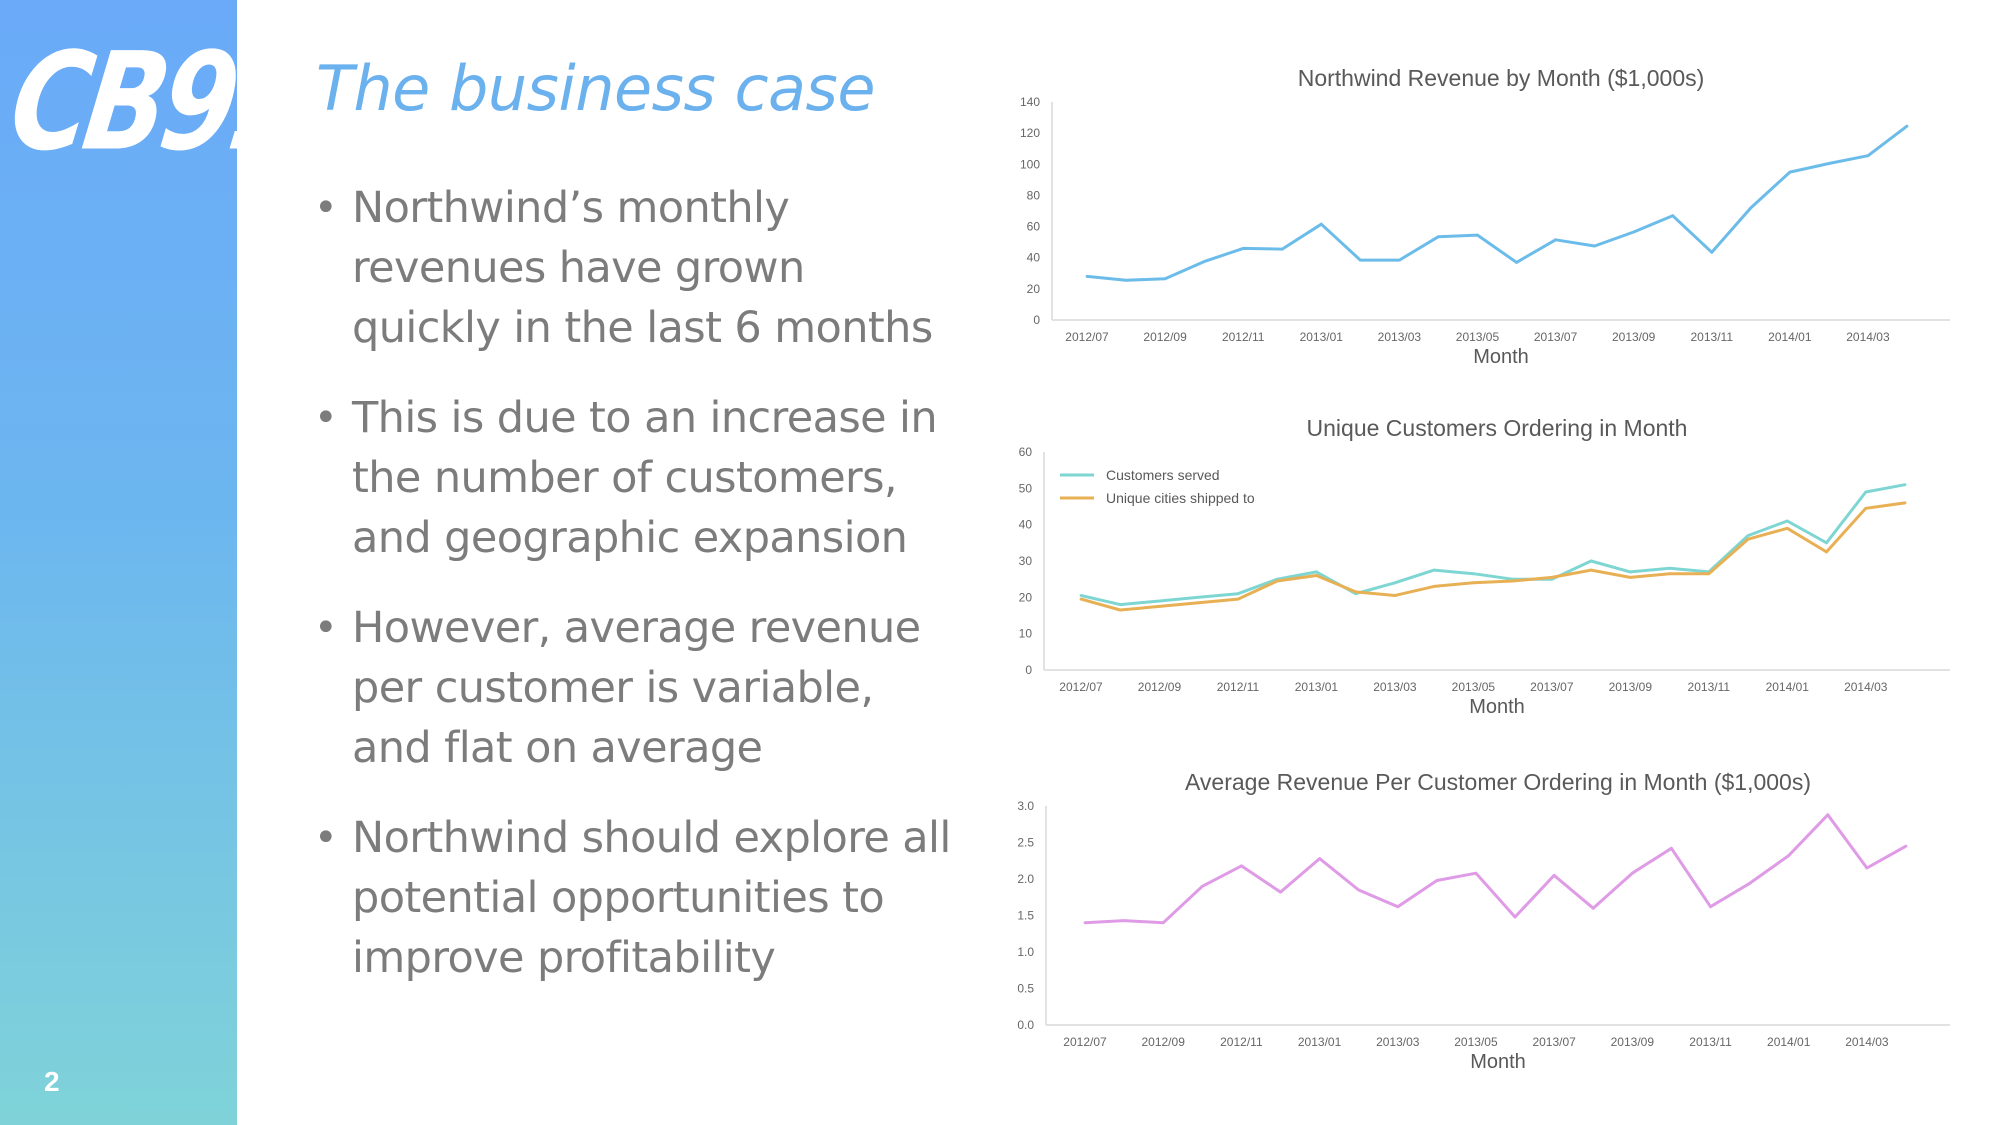 The image size is (2000, 1125). I want to click on y-tick-label: 100, so click(1030, 164).